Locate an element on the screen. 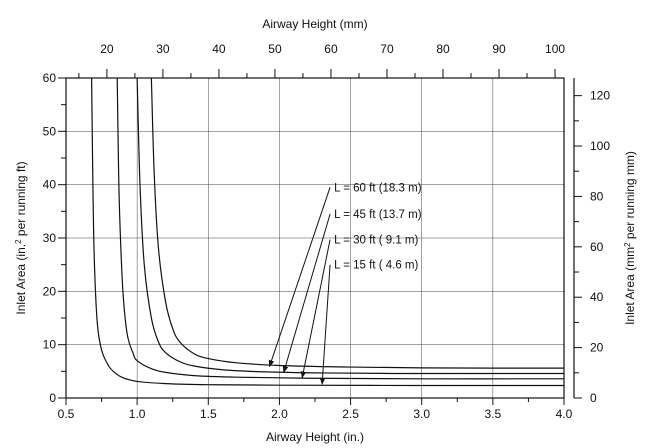 The image size is (648, 448). x-tick-label-top: 50 is located at coordinates (275, 49).